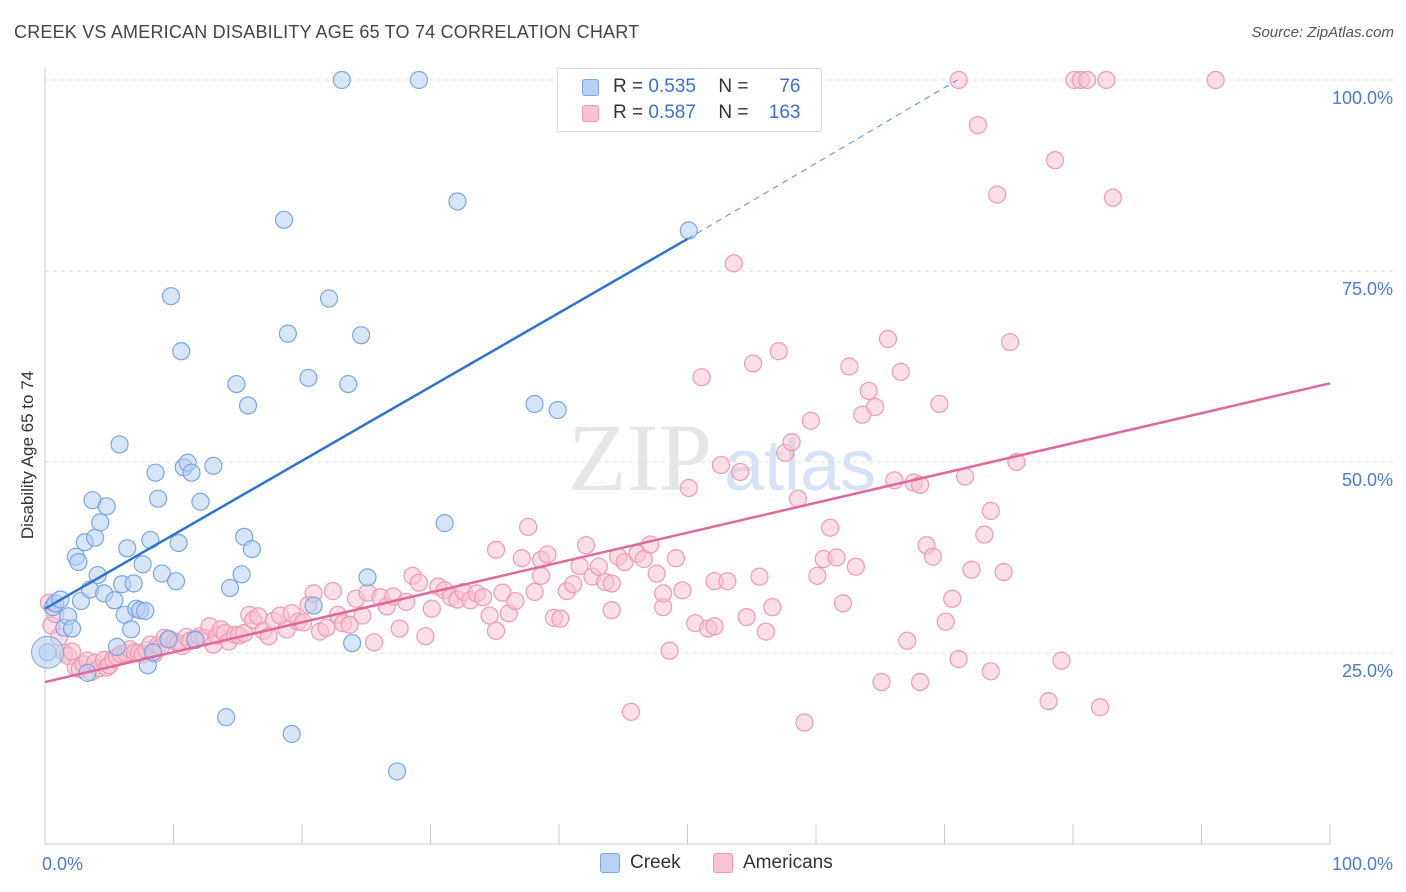  I want to click on americans-r-value: 0.587, so click(672, 112).